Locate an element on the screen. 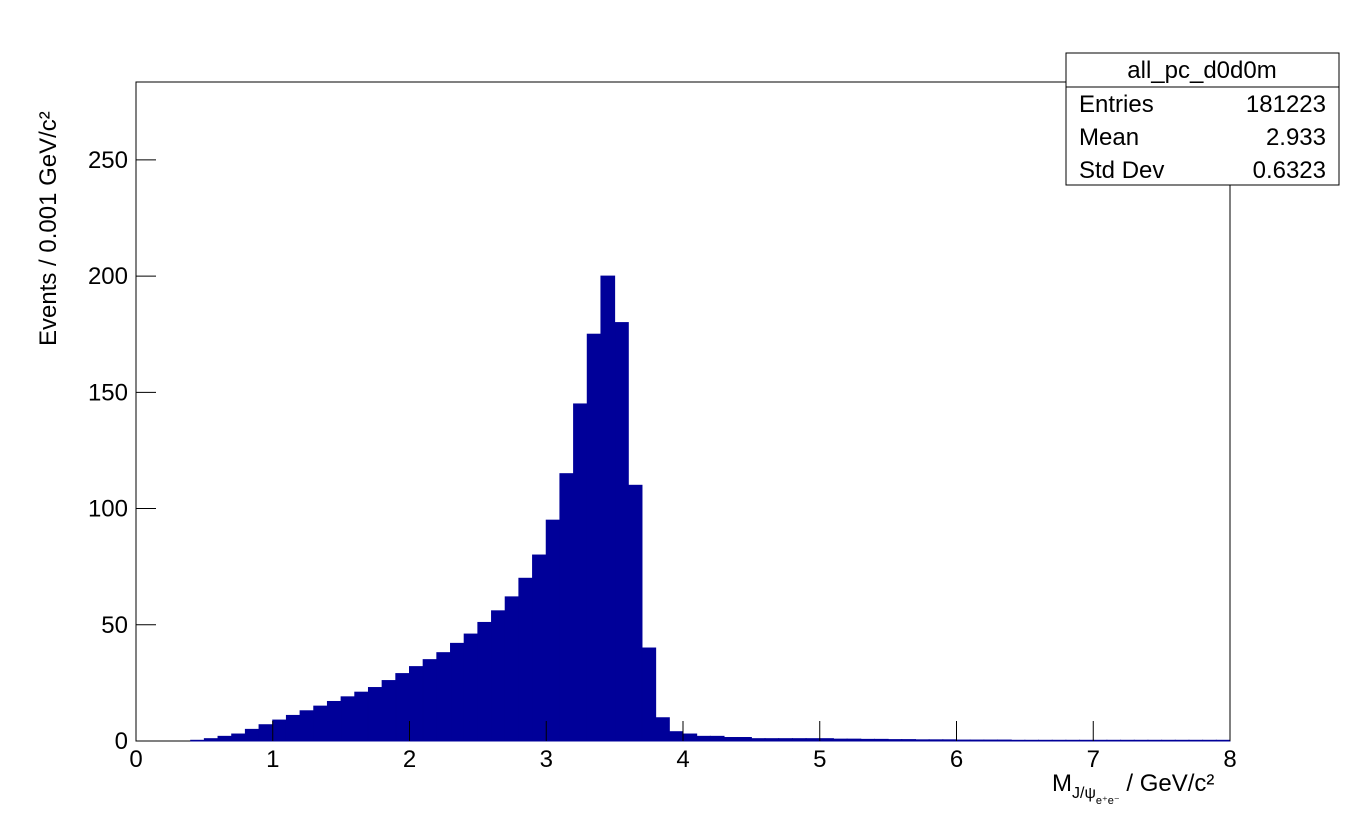 This screenshot has width=1367, height=823. x-tick-label: 6 is located at coordinates (956, 759).